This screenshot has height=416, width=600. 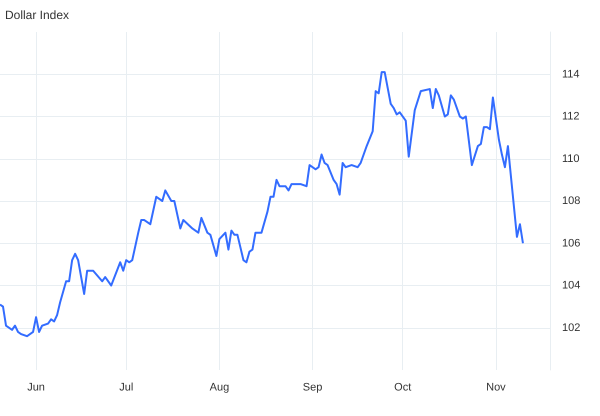 I want to click on y-tick-label: 106, so click(x=571, y=243).